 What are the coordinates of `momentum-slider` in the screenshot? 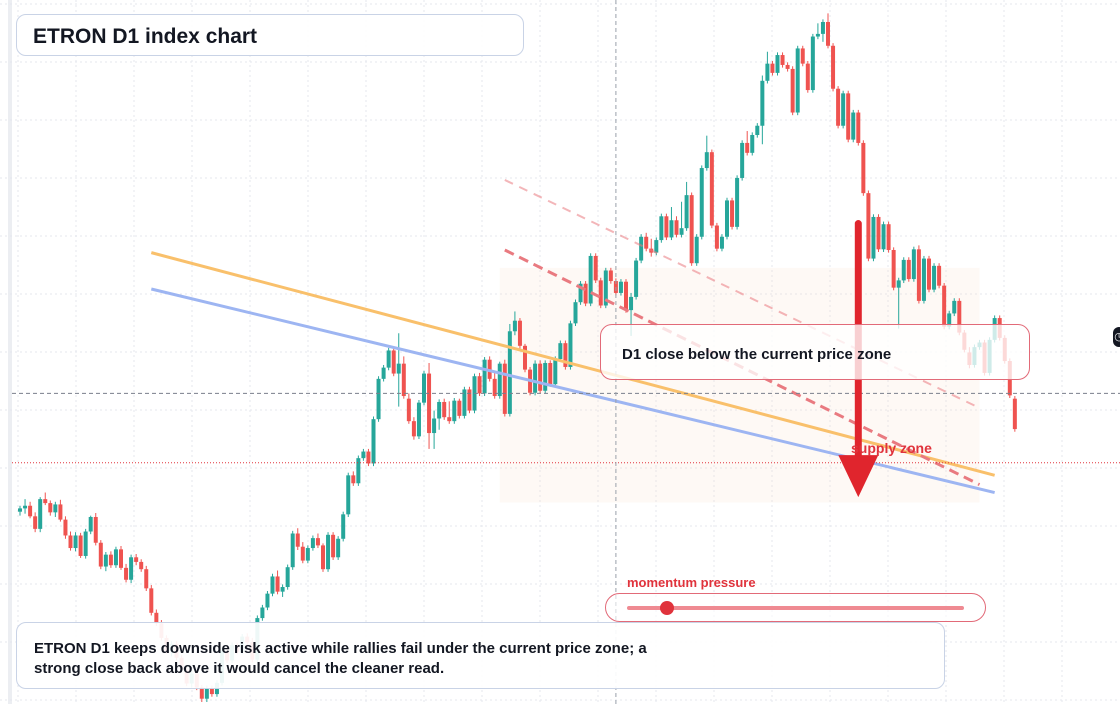 It's located at (795, 607).